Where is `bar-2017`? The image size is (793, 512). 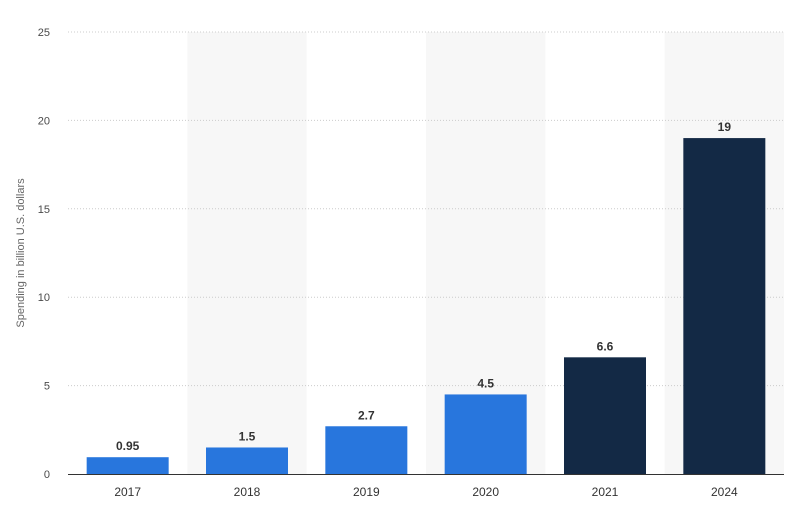 bar-2017 is located at coordinates (127, 465).